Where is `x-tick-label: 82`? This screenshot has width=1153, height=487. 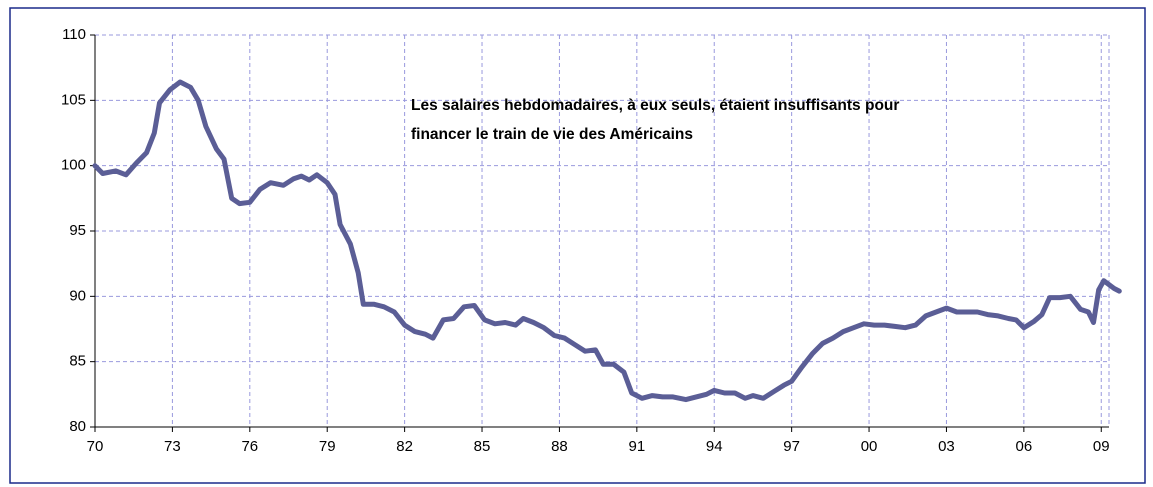
x-tick-label: 82 is located at coordinates (404, 446).